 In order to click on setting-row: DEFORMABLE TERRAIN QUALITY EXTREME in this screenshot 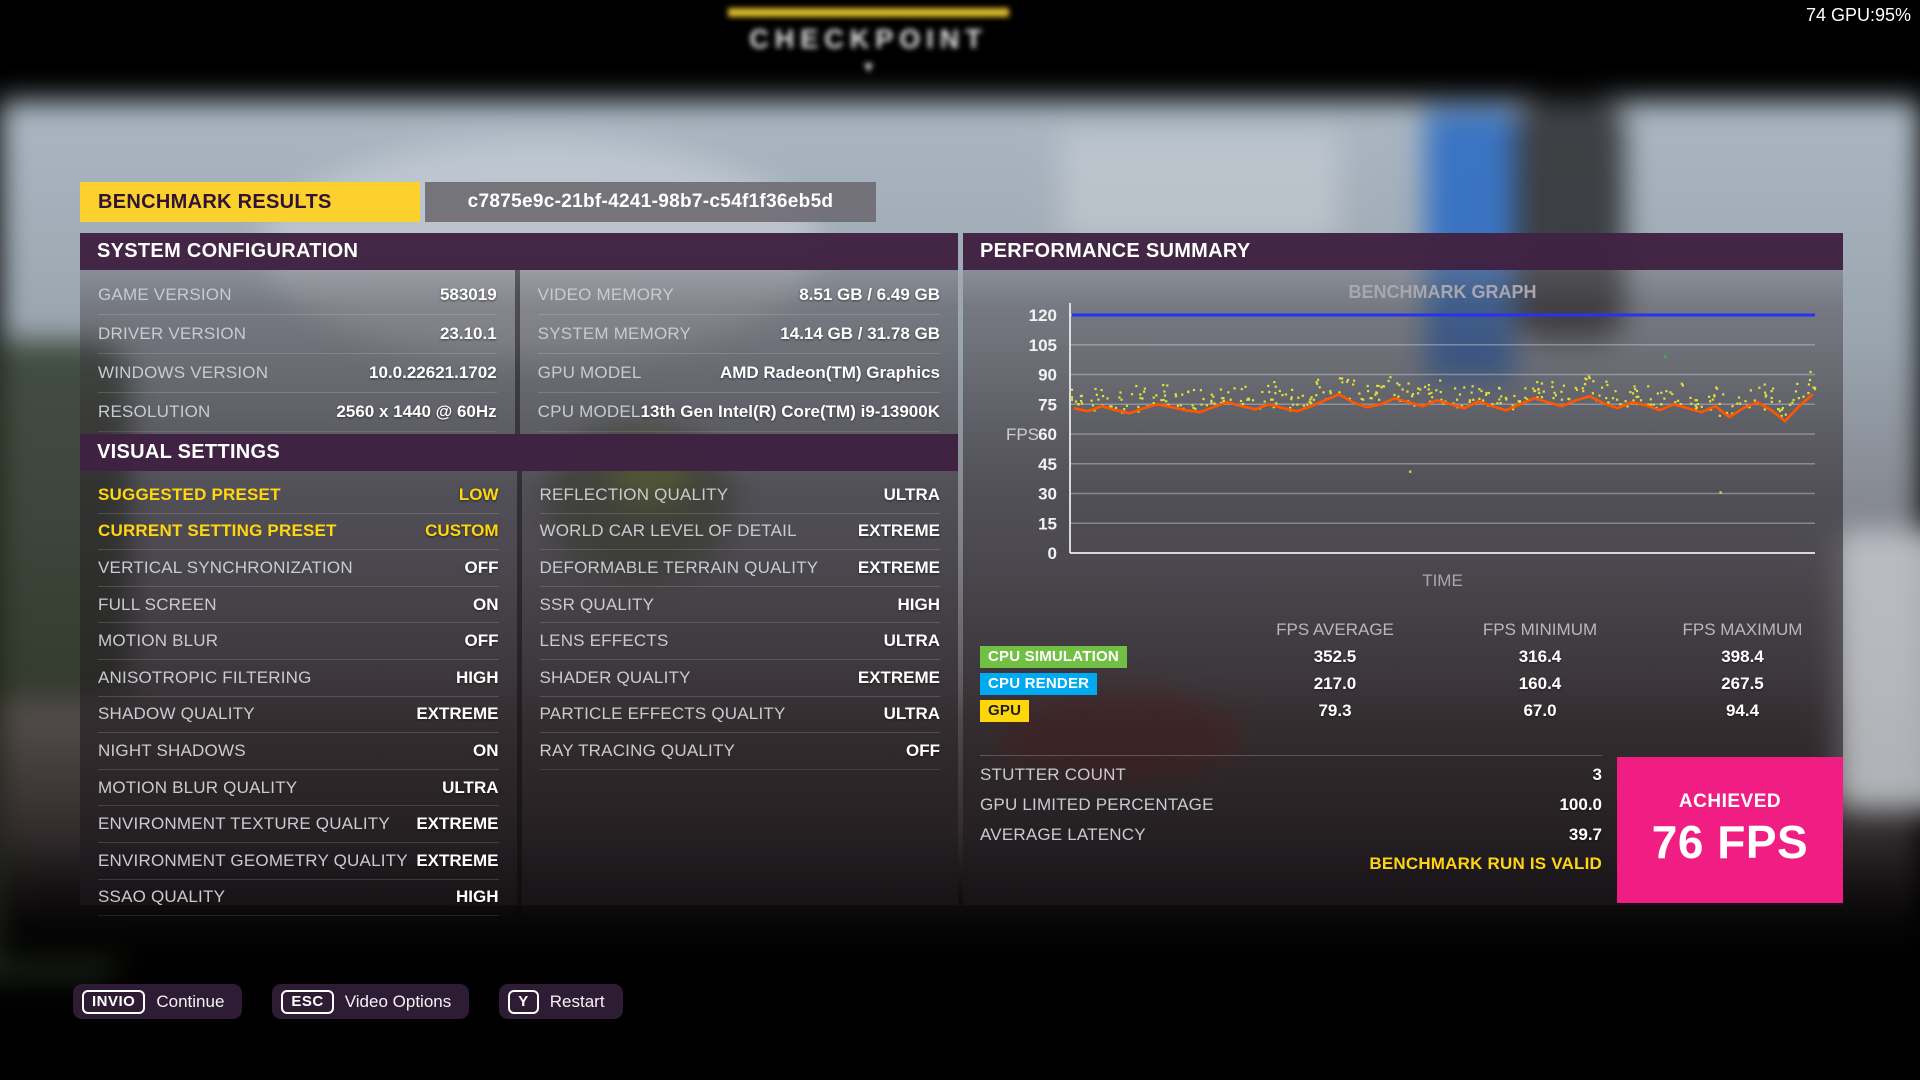, I will do `click(739, 568)`.